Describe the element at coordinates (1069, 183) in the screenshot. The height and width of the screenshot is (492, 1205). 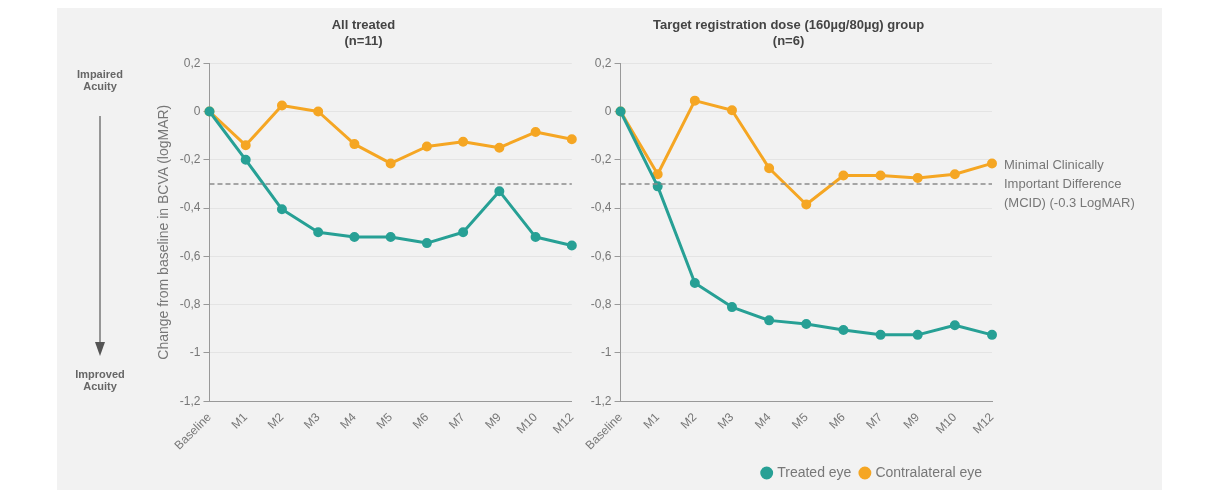
I see `ref-line-label: Minimal Clinically Important Difference (MCID) (-0.3 LogMAR)` at that location.